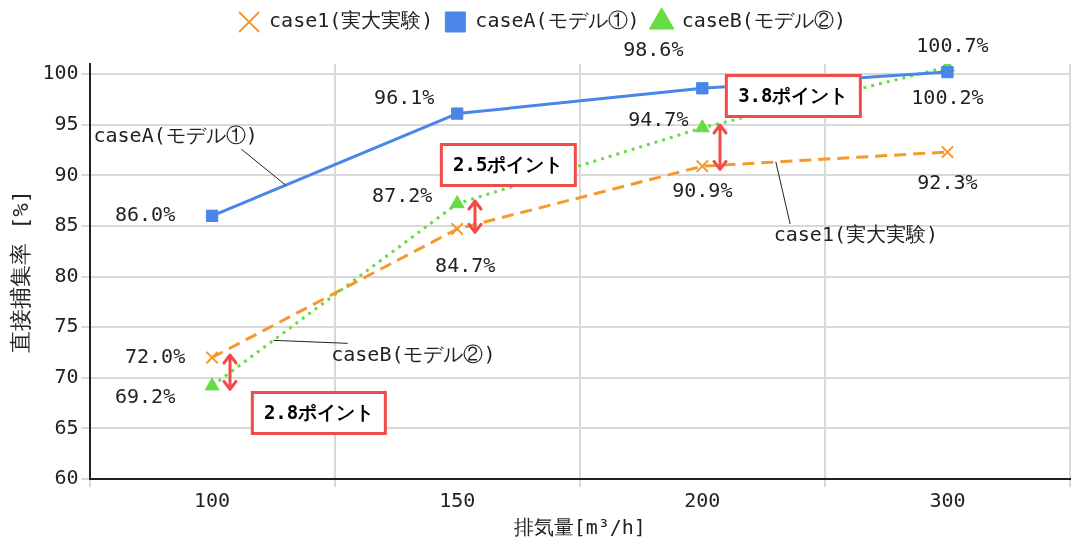  I want to click on x-tick-label: 150, so click(457, 500).